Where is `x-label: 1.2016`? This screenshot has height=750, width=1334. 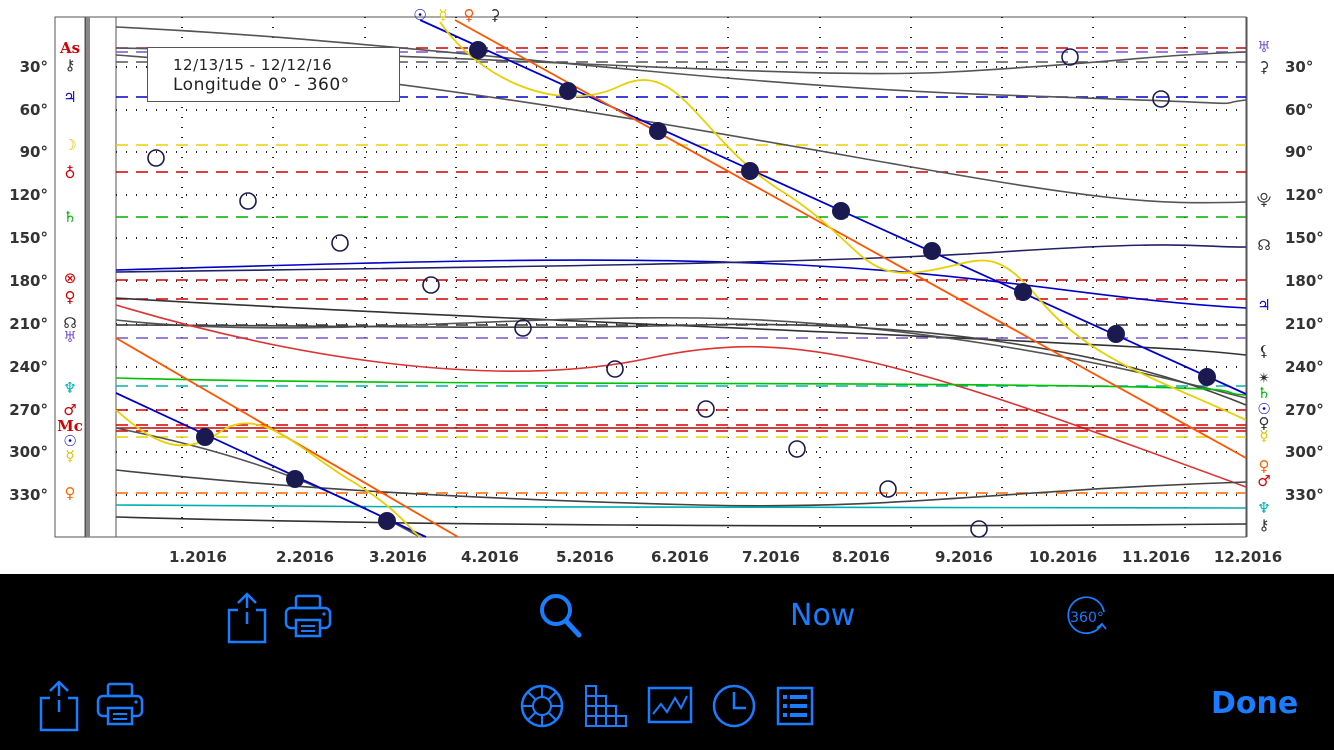 x-label: 1.2016 is located at coordinates (198, 557).